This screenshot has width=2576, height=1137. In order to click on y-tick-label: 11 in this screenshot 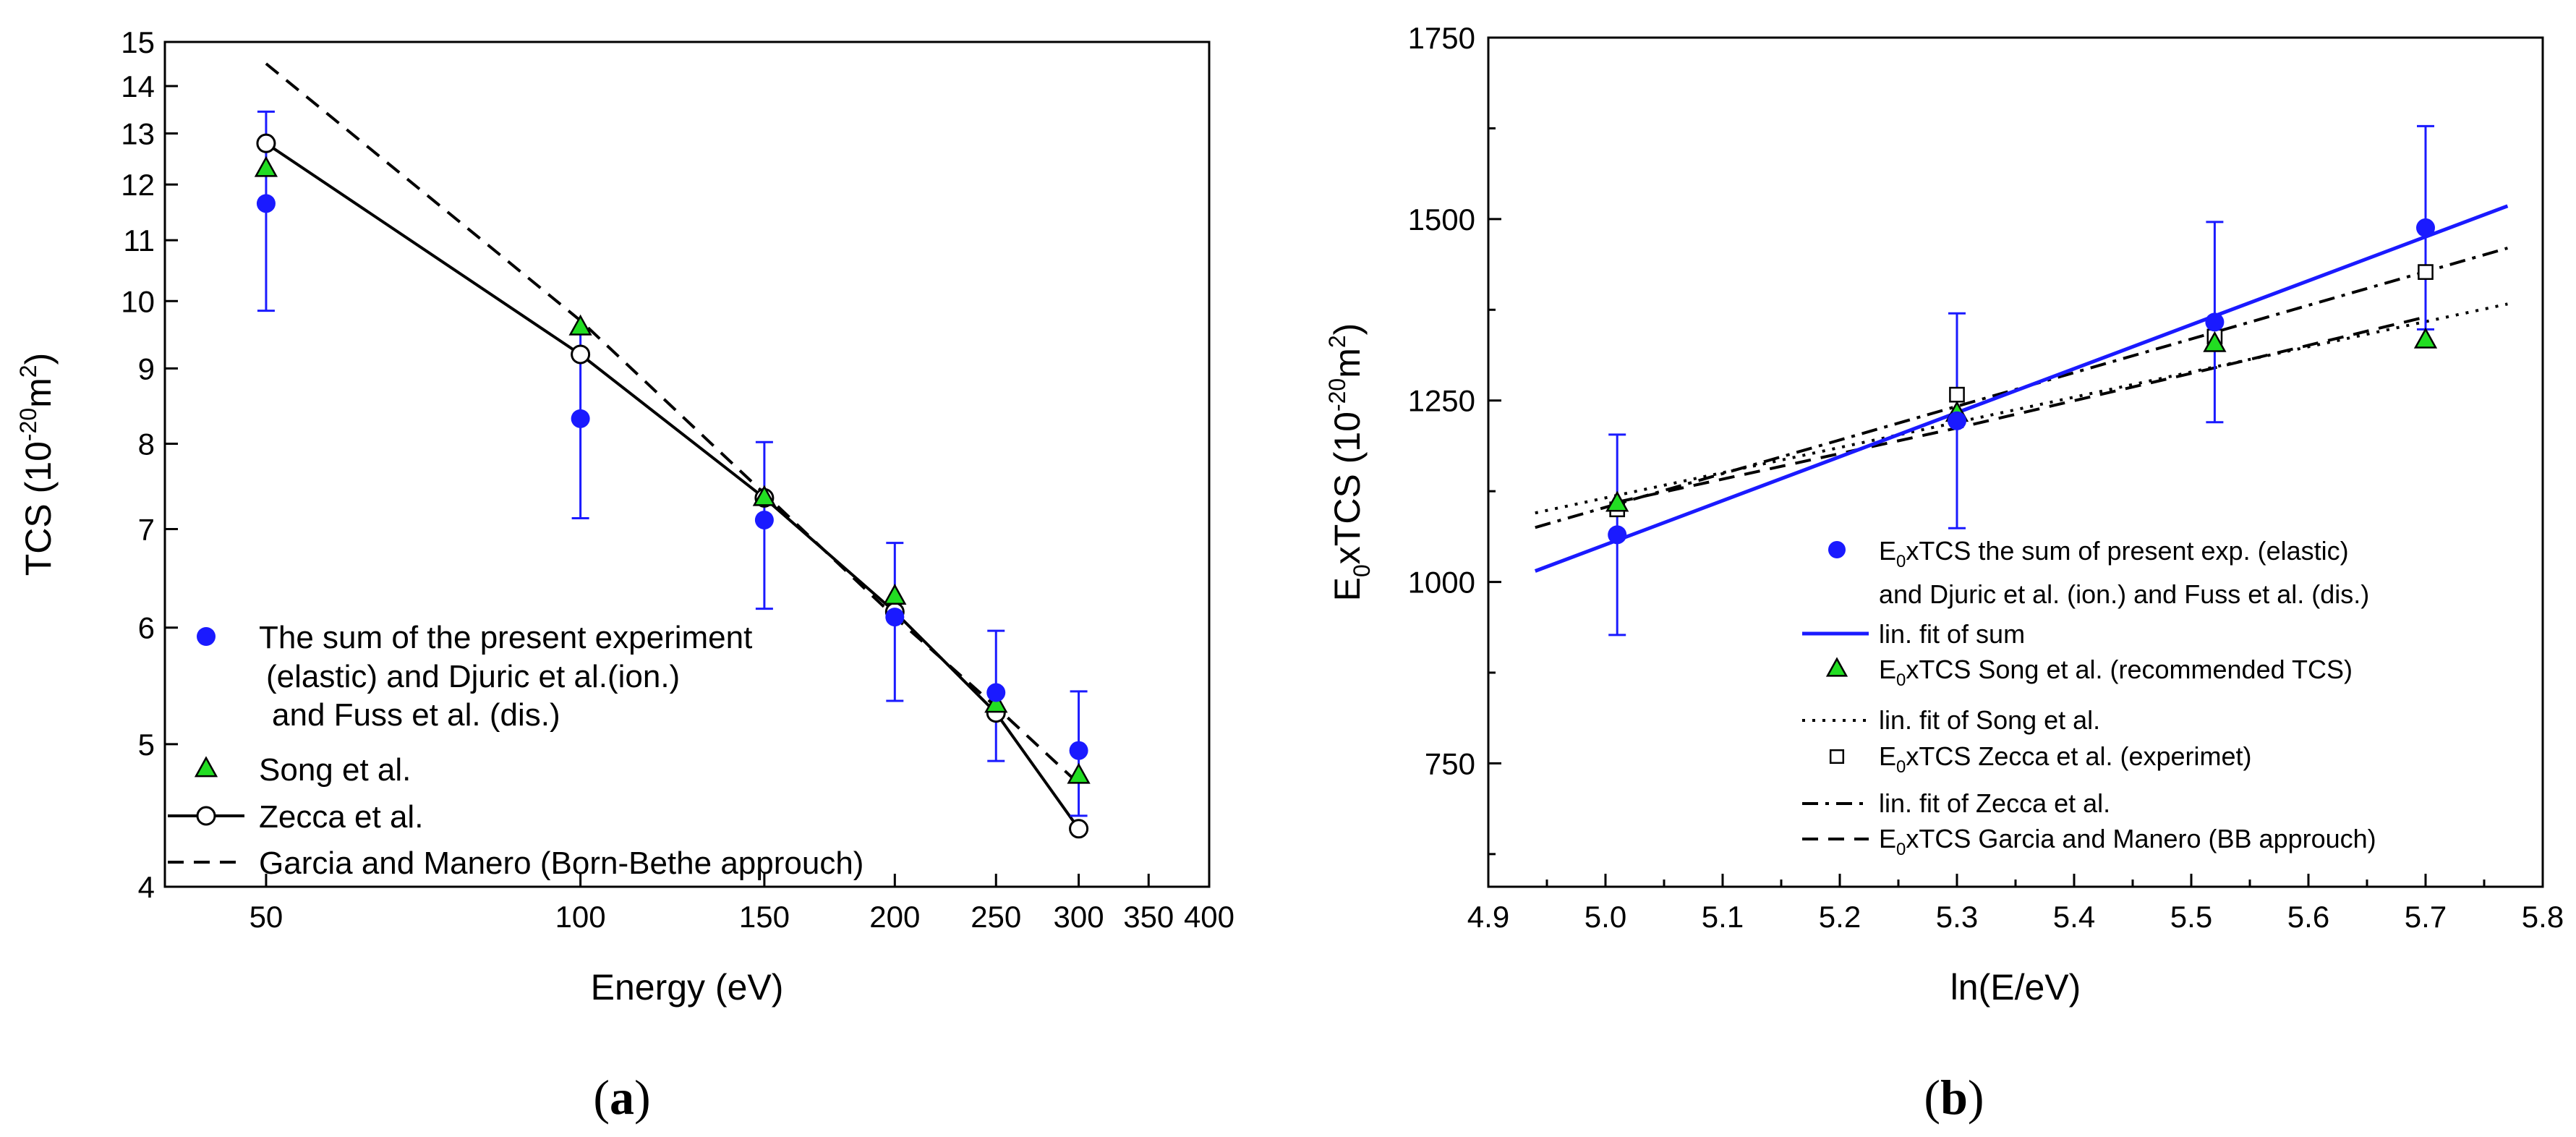, I will do `click(139, 240)`.